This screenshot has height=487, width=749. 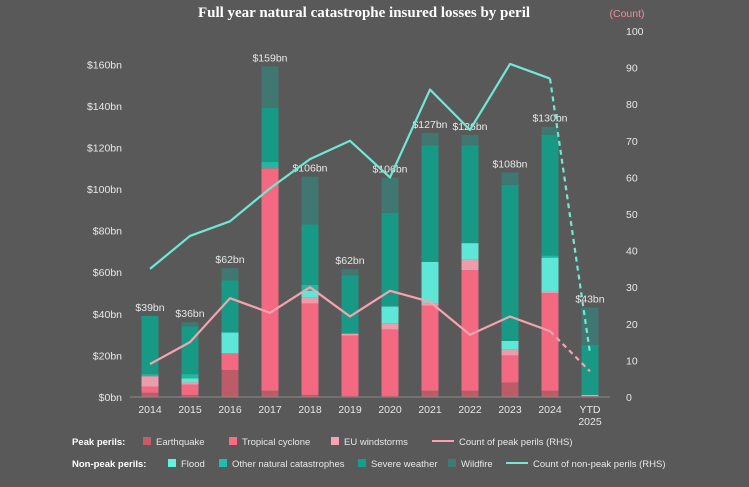 What do you see at coordinates (404, 464) in the screenshot?
I see `legend-label-severe-weather: Severe weather` at bounding box center [404, 464].